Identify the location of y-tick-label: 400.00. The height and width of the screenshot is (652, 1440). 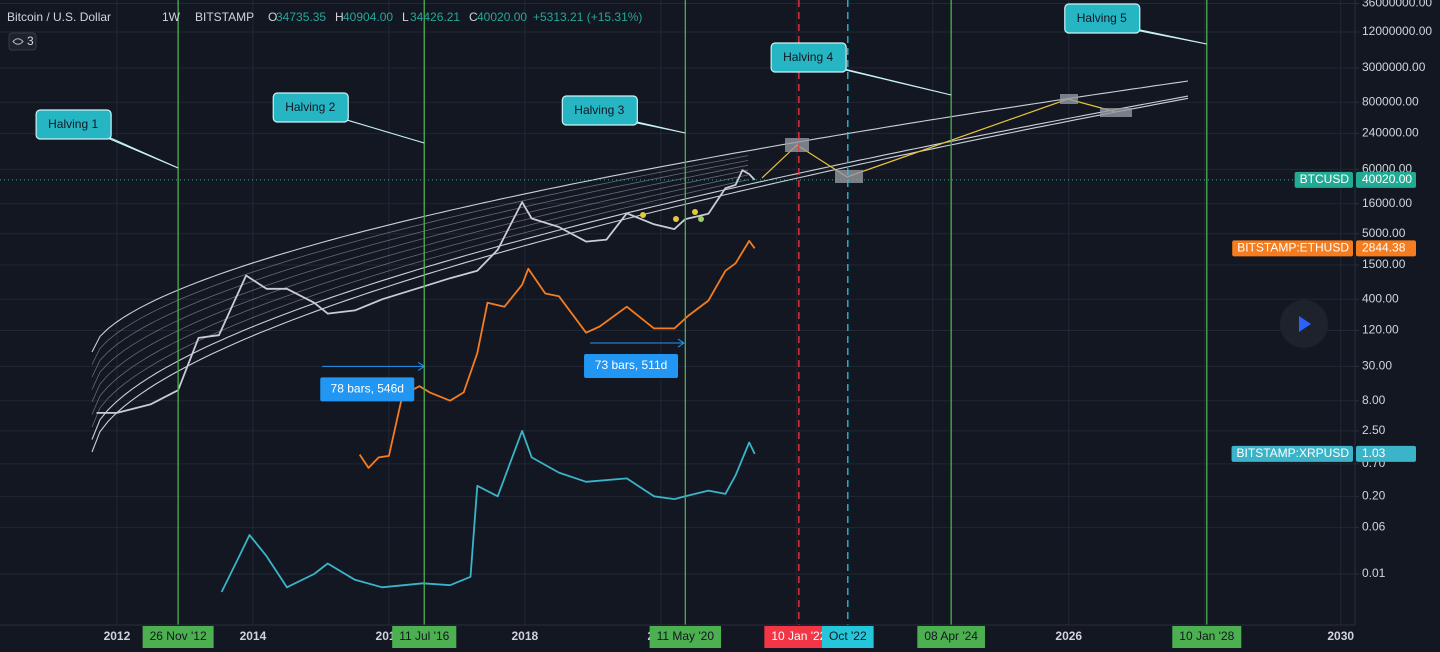
(1380, 298).